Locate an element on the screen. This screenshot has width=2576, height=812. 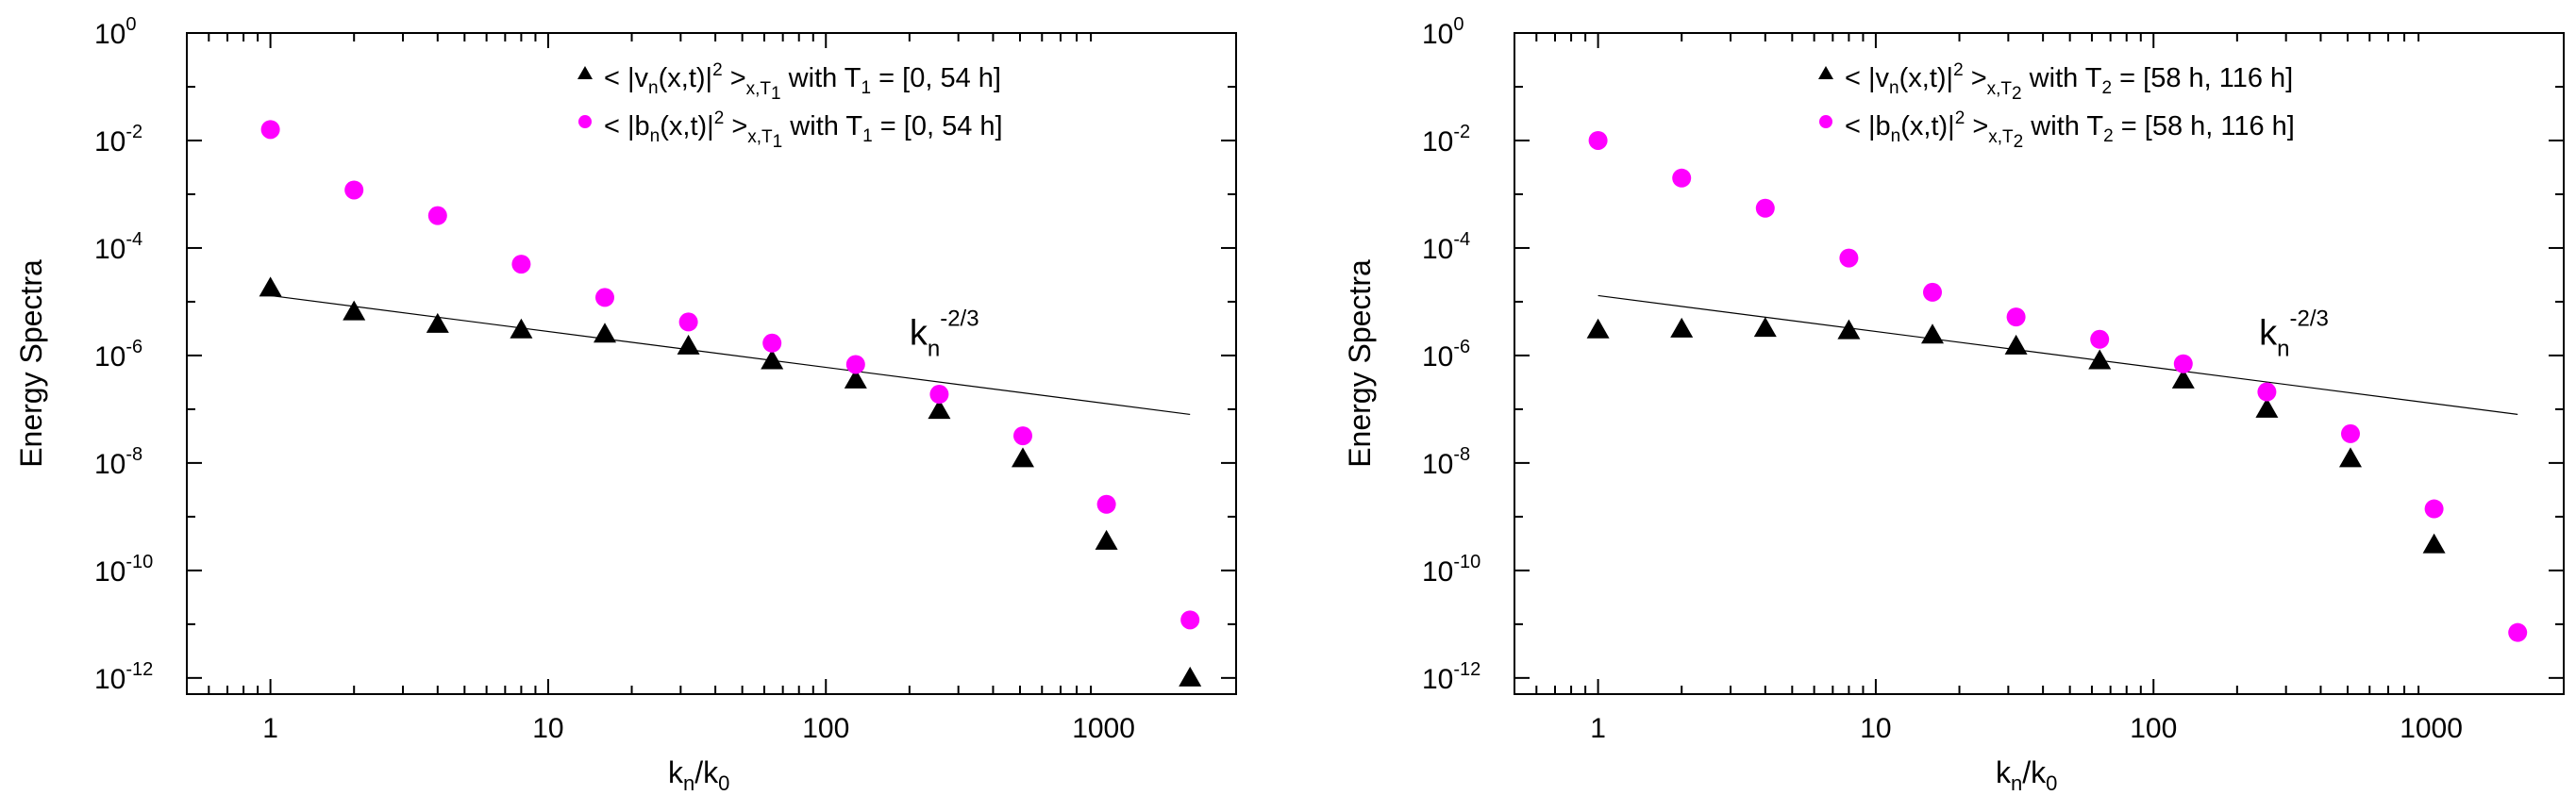
x-tick-label: 1 is located at coordinates (270, 728).